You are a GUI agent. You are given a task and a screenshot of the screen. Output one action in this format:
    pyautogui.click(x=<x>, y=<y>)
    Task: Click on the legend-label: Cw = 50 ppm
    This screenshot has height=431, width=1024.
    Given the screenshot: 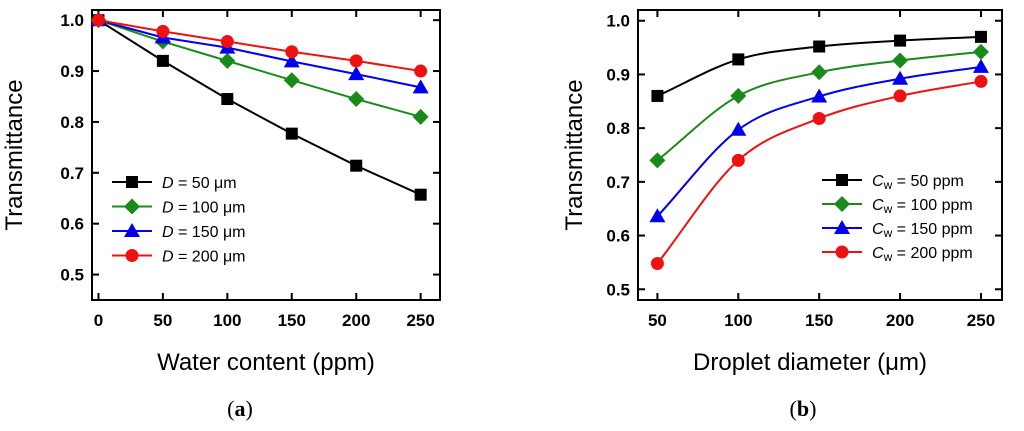 What is the action you would take?
    pyautogui.click(x=918, y=182)
    